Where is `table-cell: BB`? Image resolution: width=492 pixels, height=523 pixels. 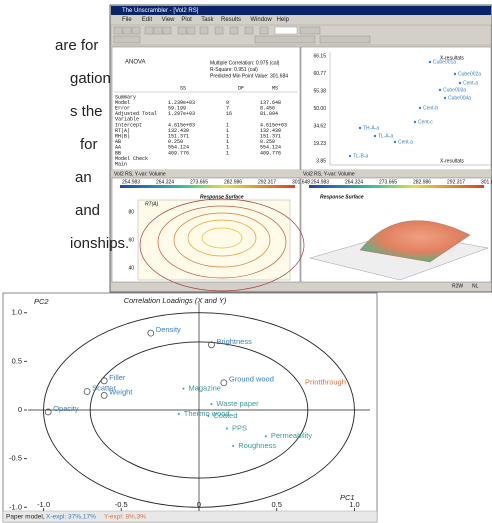 table-cell: BB is located at coordinates (118, 153).